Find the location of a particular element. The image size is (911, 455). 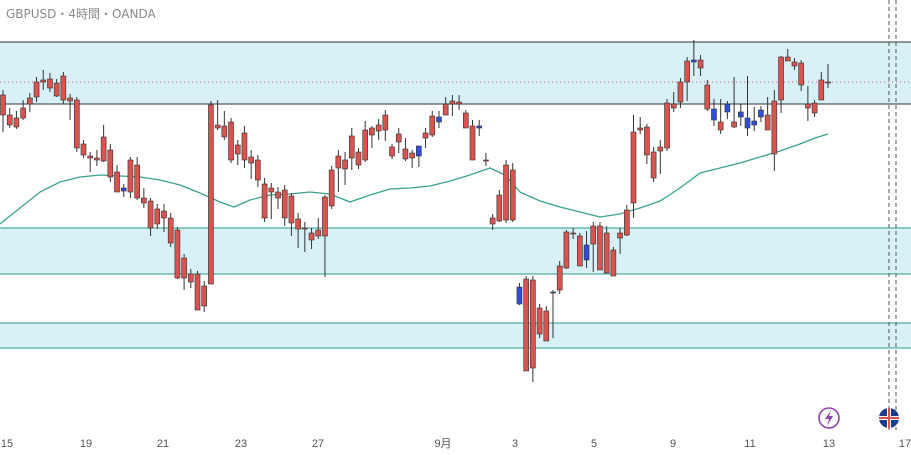

x-tick-label: 9月 is located at coordinates (442, 444).